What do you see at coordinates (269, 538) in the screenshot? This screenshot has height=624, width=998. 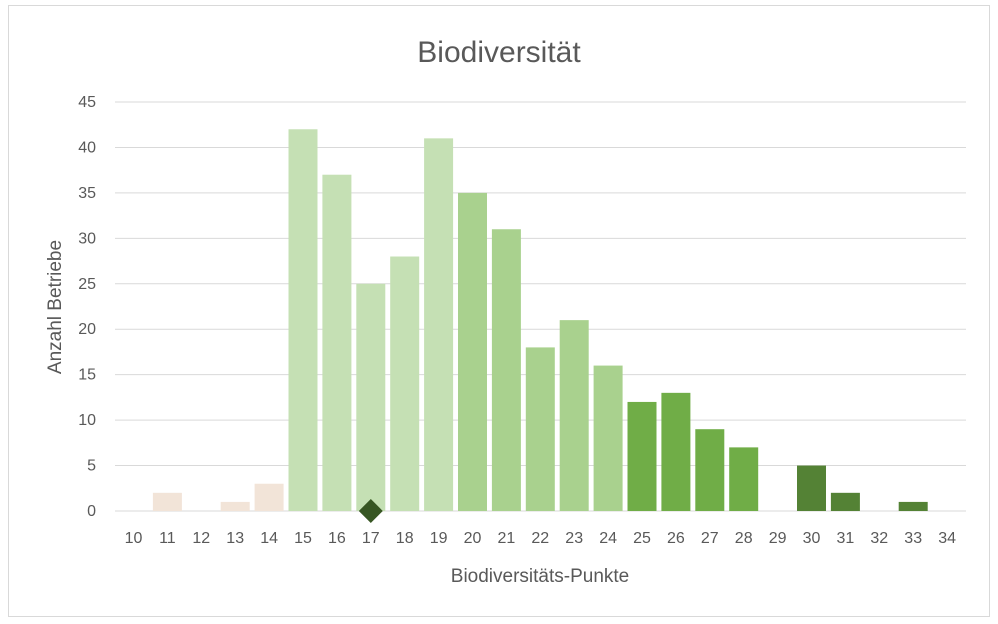 I see `x-tick-label: 14` at bounding box center [269, 538].